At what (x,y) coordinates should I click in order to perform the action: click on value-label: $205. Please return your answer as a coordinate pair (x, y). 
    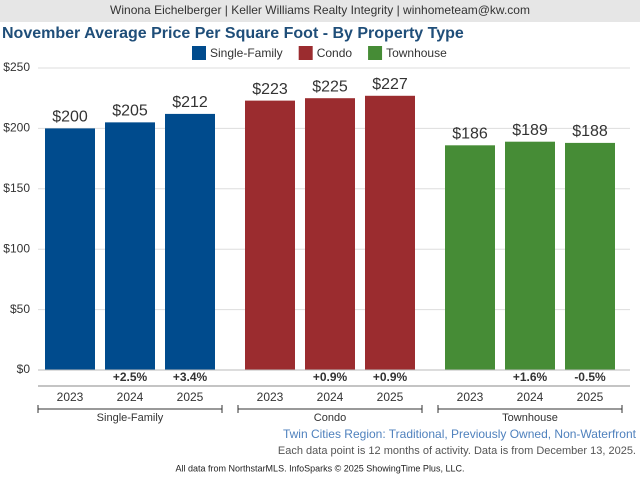
    Looking at the image, I should click on (130, 111).